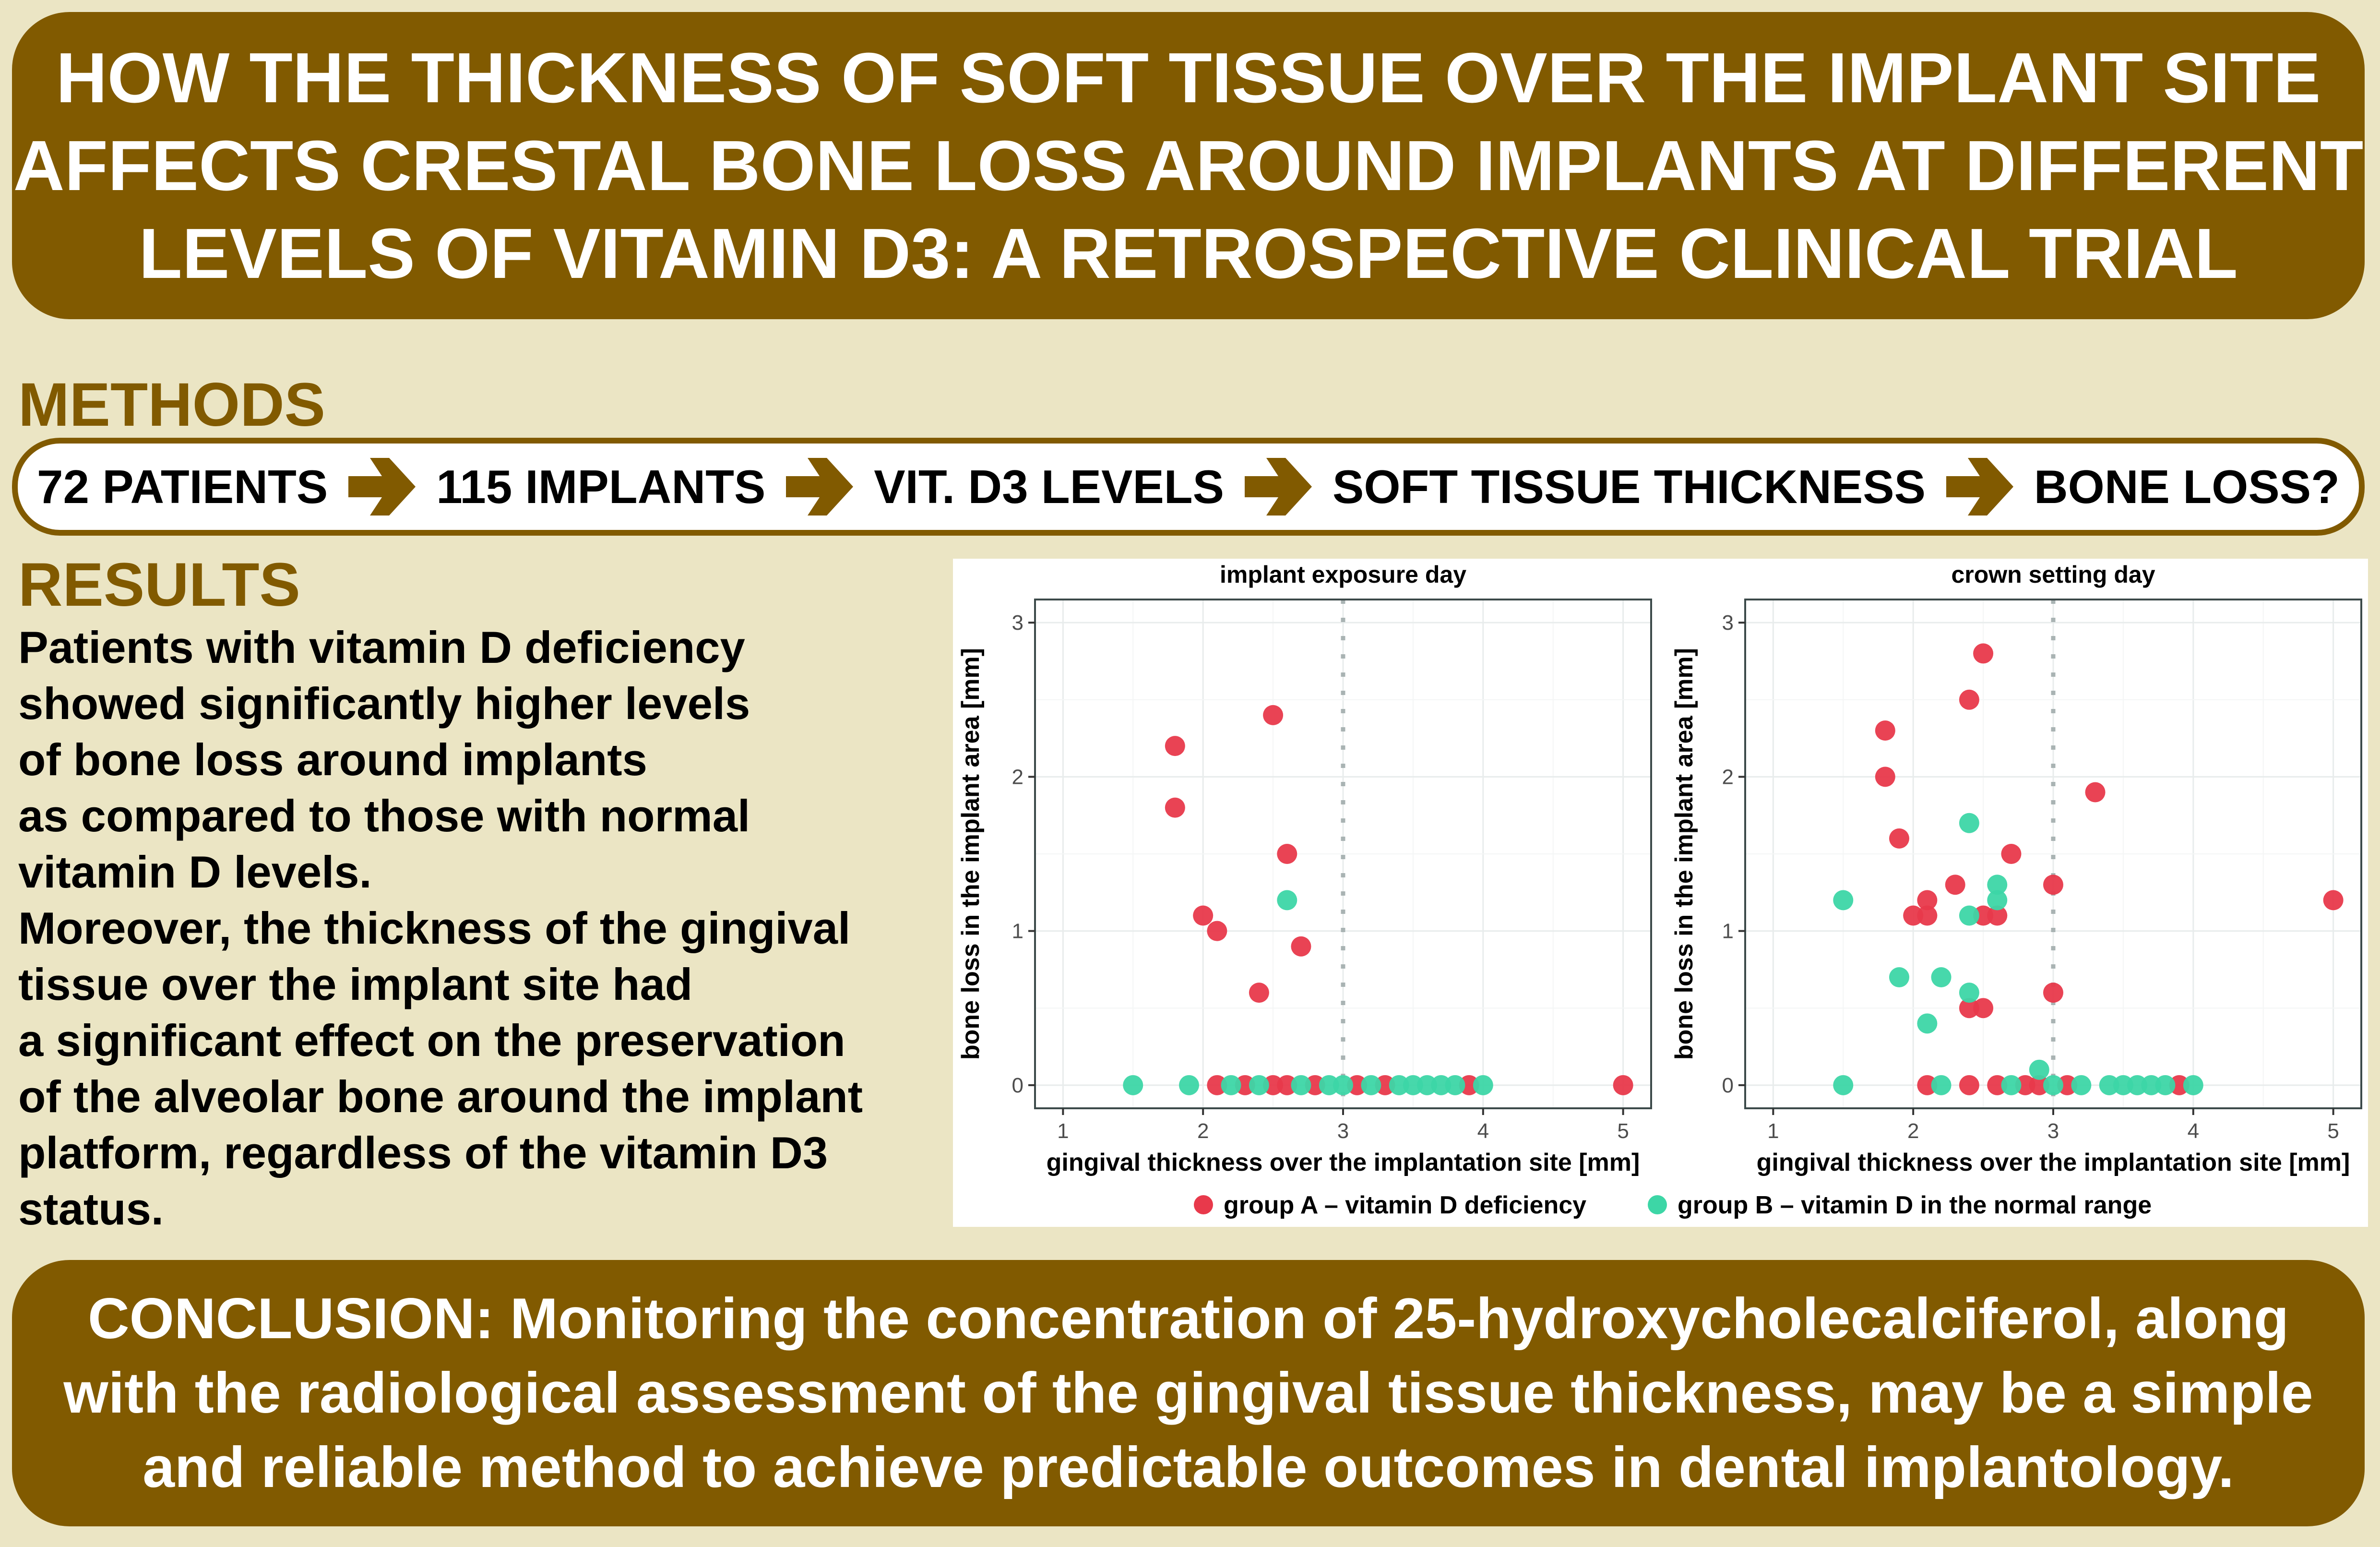 This screenshot has width=2380, height=1547. What do you see at coordinates (382, 647) in the screenshot?
I see `results-line: Patients with vitamin D deficiency` at bounding box center [382, 647].